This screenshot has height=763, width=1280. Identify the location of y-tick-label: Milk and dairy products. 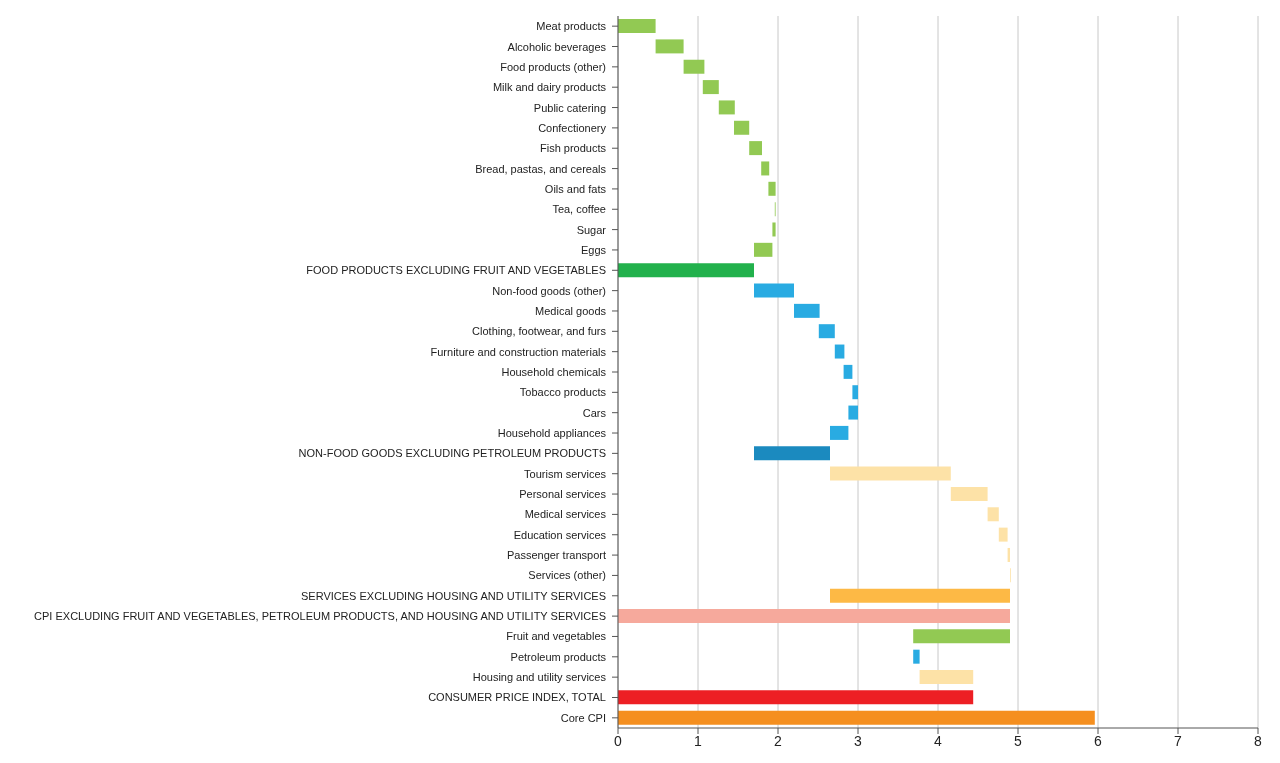
(549, 87).